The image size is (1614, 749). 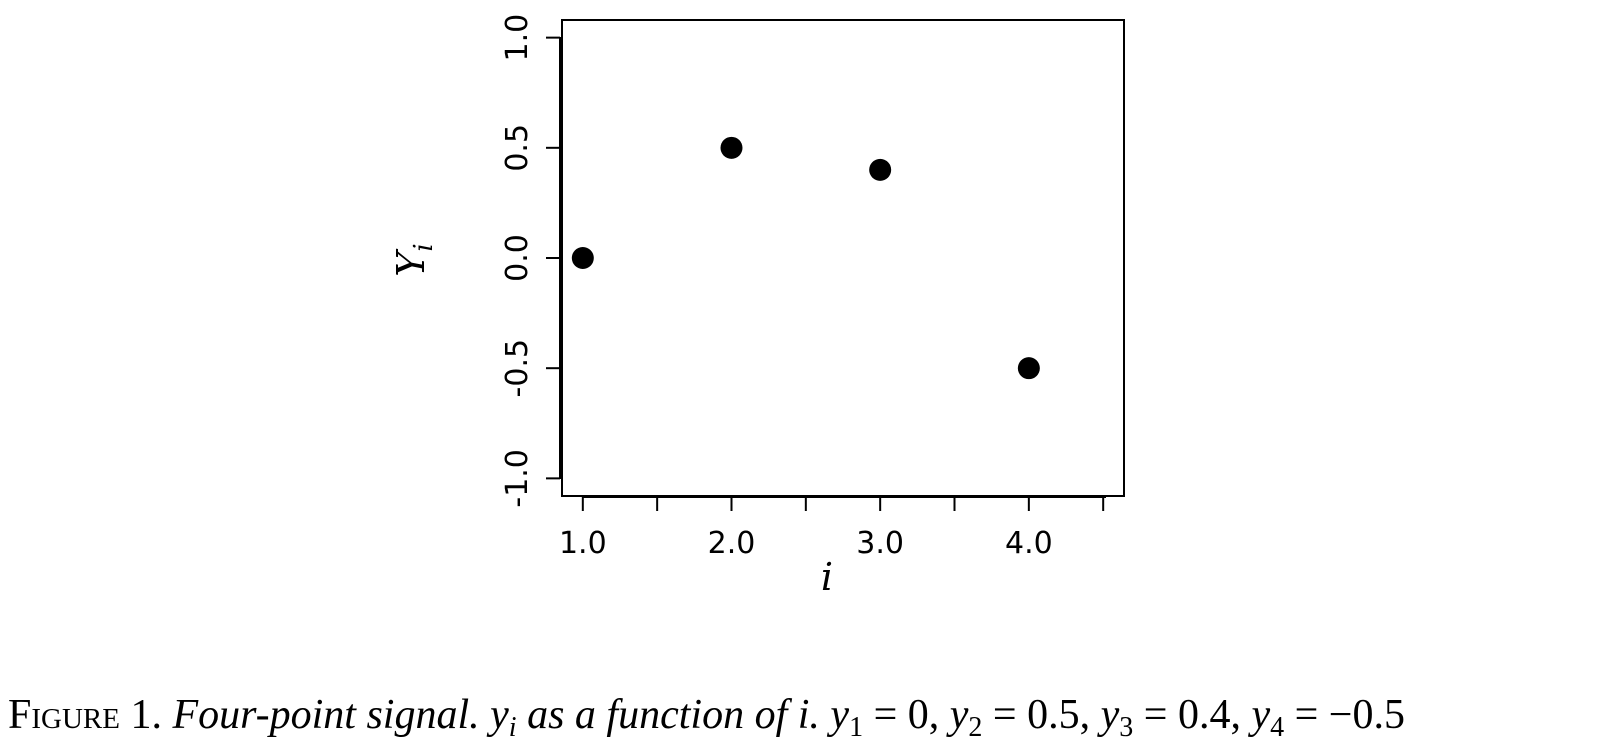 I want to click on x-tick-label: 4.0, so click(x=1029, y=543).